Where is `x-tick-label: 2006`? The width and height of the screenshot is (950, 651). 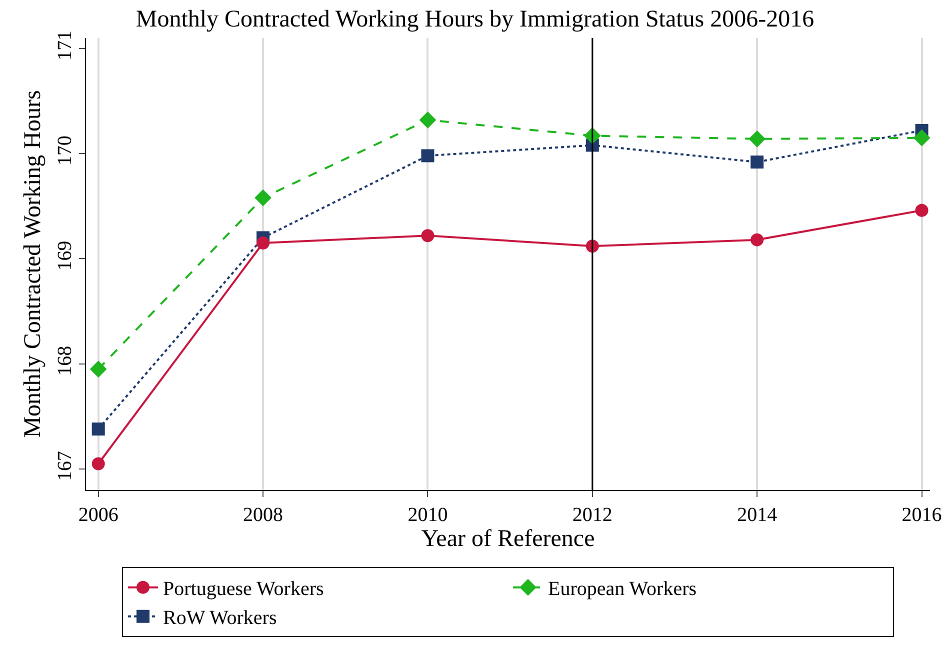
x-tick-label: 2006 is located at coordinates (98, 515).